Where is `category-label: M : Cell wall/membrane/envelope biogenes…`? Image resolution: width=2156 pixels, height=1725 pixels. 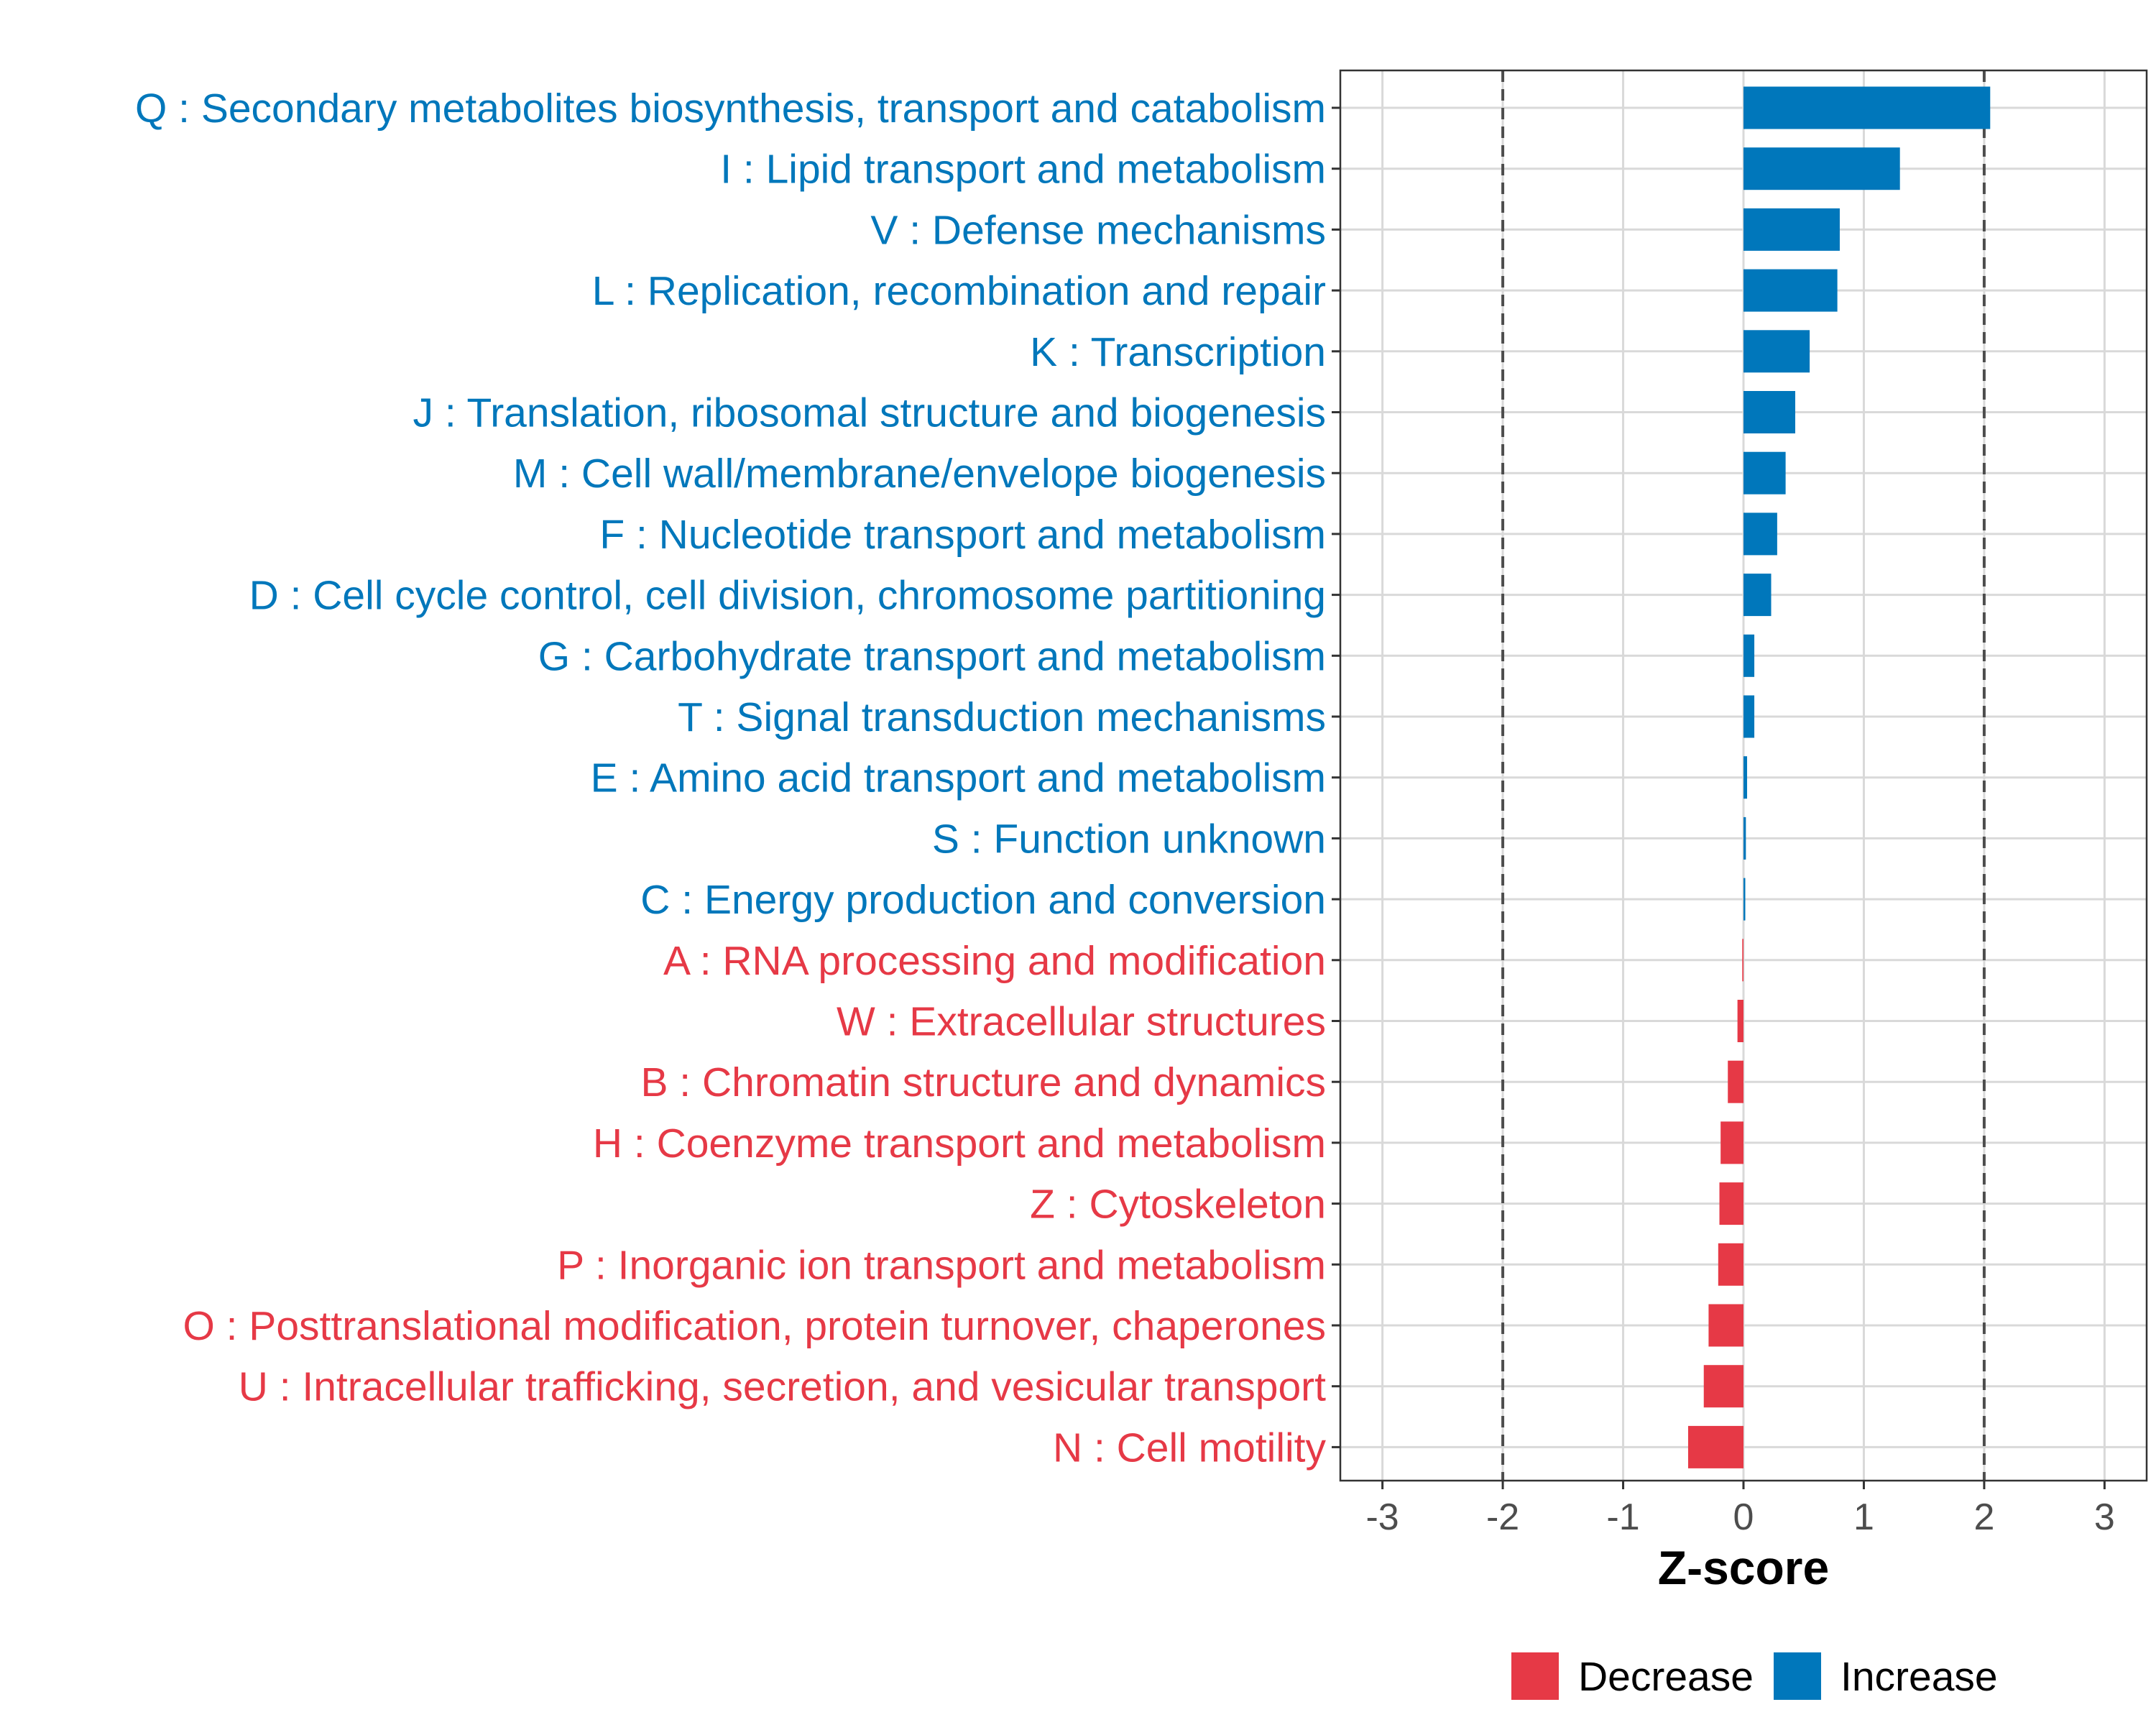
category-label: M : Cell wall/membrane/envelope biogenes… is located at coordinates (920, 474).